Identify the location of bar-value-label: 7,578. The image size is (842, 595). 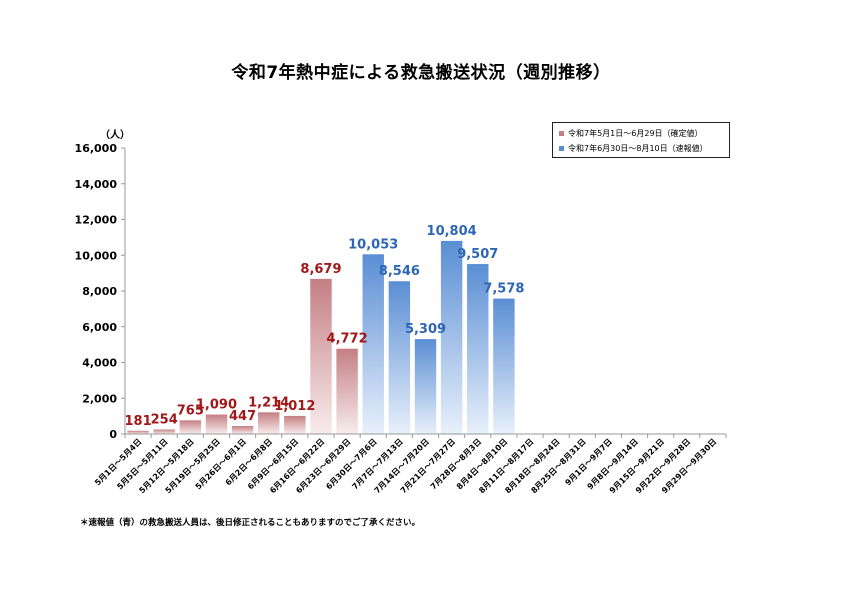
(503, 289).